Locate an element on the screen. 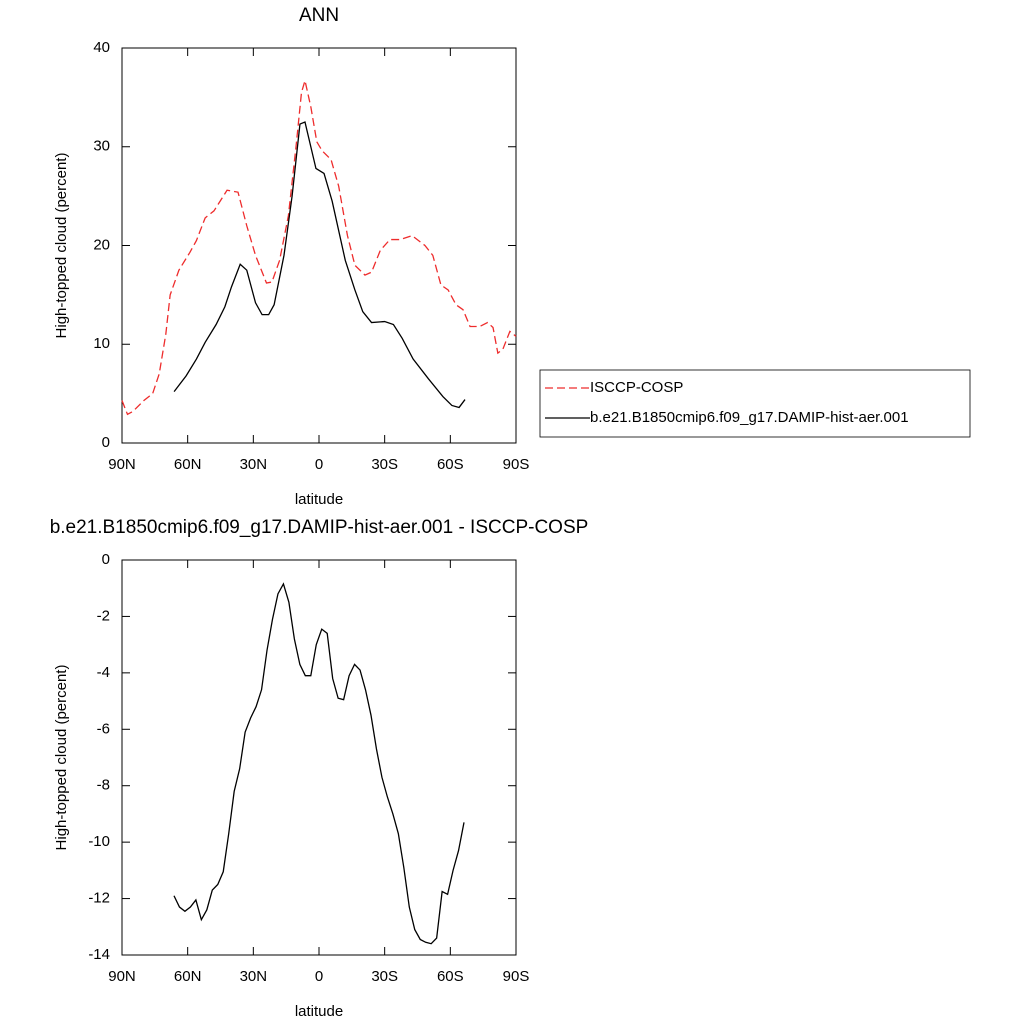 This screenshot has width=1024, height=1024. y-tick-label: -10 is located at coordinates (99, 841).